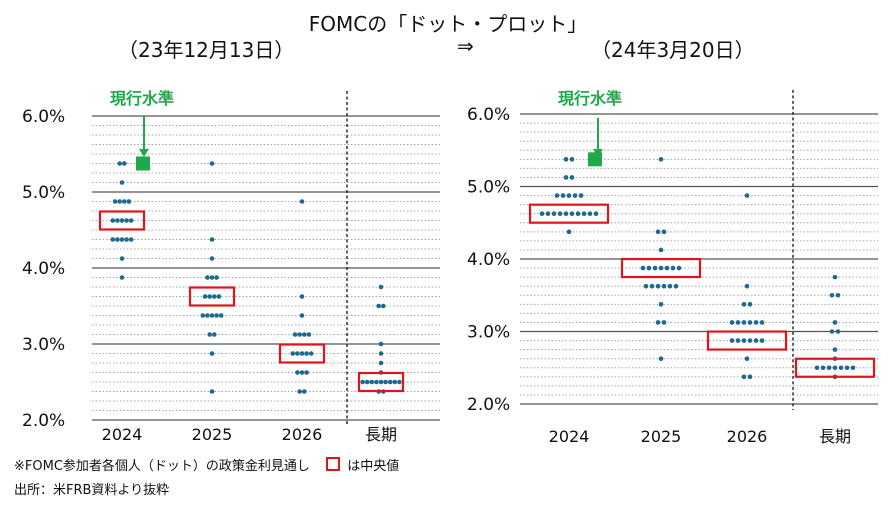  What do you see at coordinates (143, 163) in the screenshot?
I see `current-level-marker` at bounding box center [143, 163].